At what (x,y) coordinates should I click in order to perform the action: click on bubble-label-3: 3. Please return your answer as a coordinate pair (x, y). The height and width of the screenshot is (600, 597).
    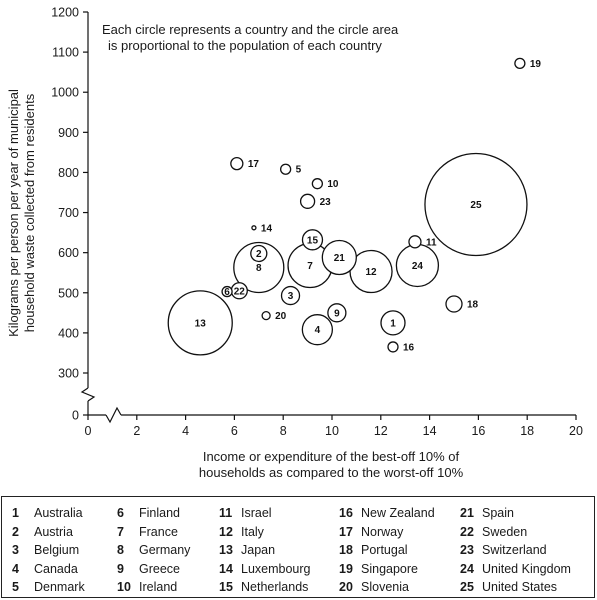
    Looking at the image, I should click on (291, 296).